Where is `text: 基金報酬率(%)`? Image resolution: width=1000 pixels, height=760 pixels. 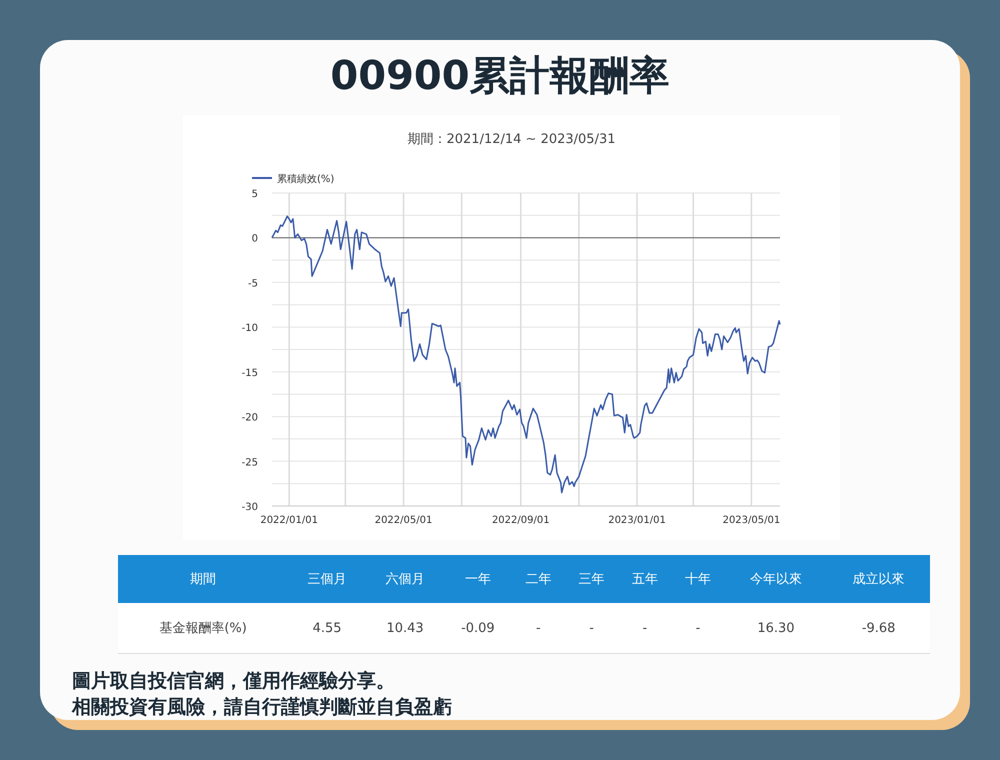
text: 基金報酬率(%) is located at coordinates (203, 628).